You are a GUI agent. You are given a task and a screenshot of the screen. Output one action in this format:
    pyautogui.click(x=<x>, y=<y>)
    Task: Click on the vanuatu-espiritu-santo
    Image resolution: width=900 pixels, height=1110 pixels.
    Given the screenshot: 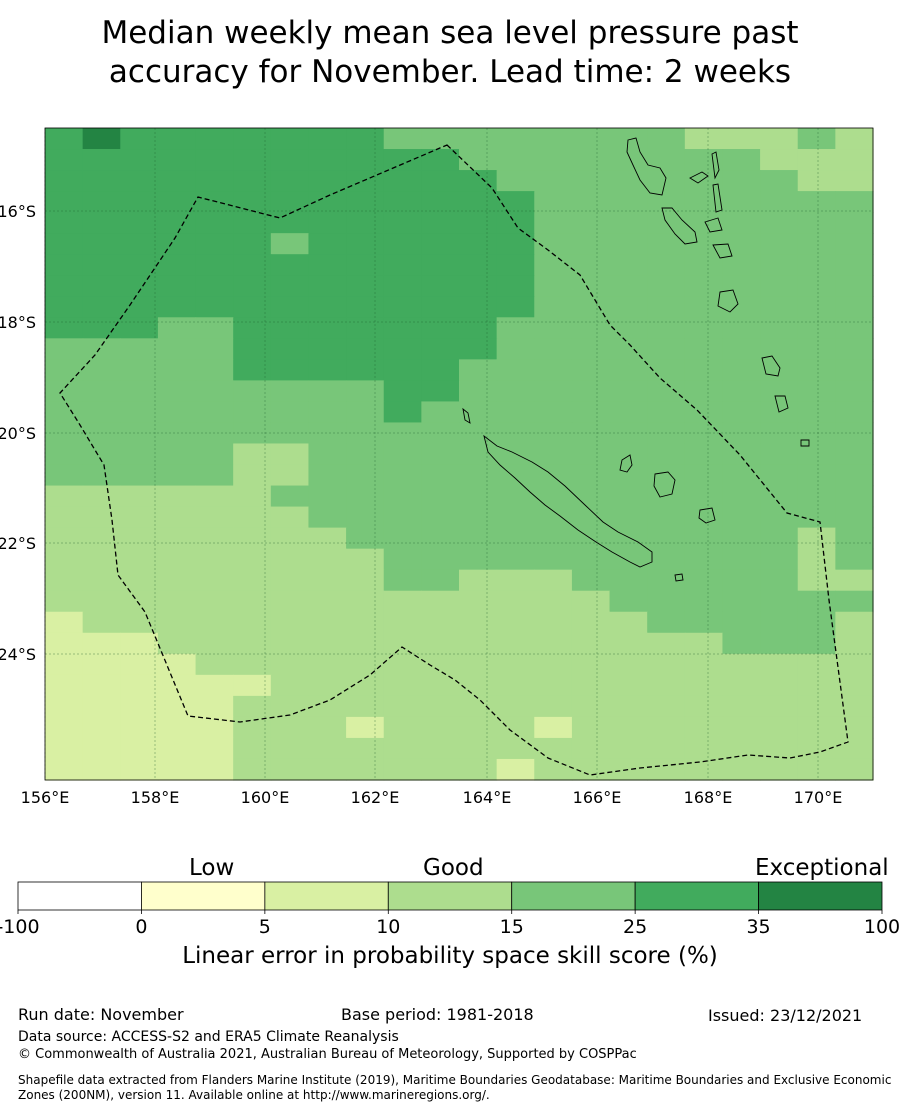 What is the action you would take?
    pyautogui.click(x=646, y=166)
    